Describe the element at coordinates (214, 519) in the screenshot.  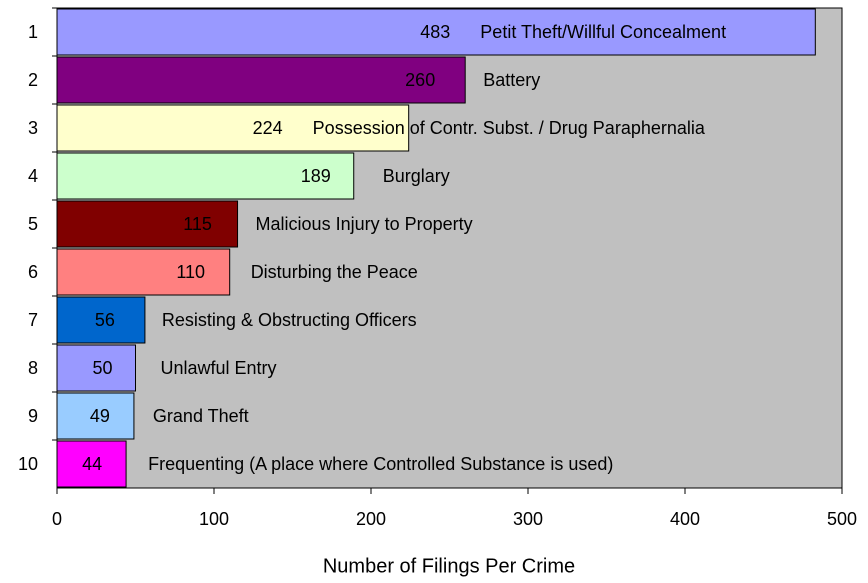
I see `x-tick-label: 100` at that location.